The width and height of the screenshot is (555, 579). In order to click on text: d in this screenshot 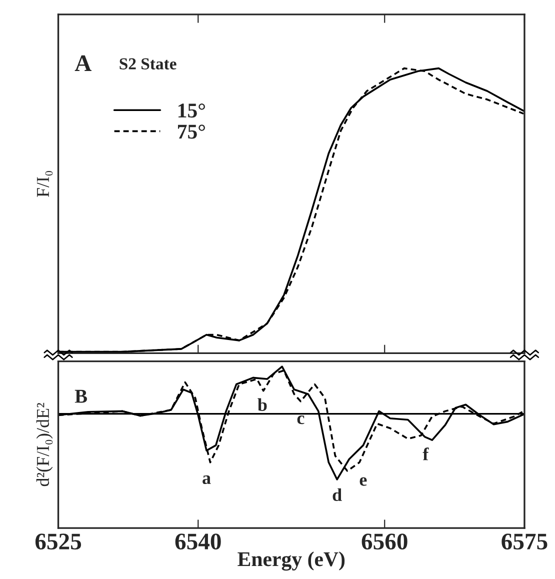, I will do `click(337, 495)`.